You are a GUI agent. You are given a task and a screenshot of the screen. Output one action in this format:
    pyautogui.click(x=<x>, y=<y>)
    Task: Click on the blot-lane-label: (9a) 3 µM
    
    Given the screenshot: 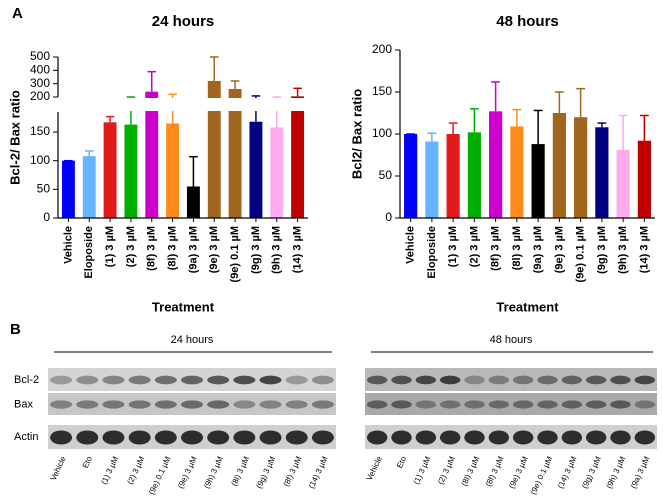 What is the action you would take?
    pyautogui.click(x=640, y=472)
    